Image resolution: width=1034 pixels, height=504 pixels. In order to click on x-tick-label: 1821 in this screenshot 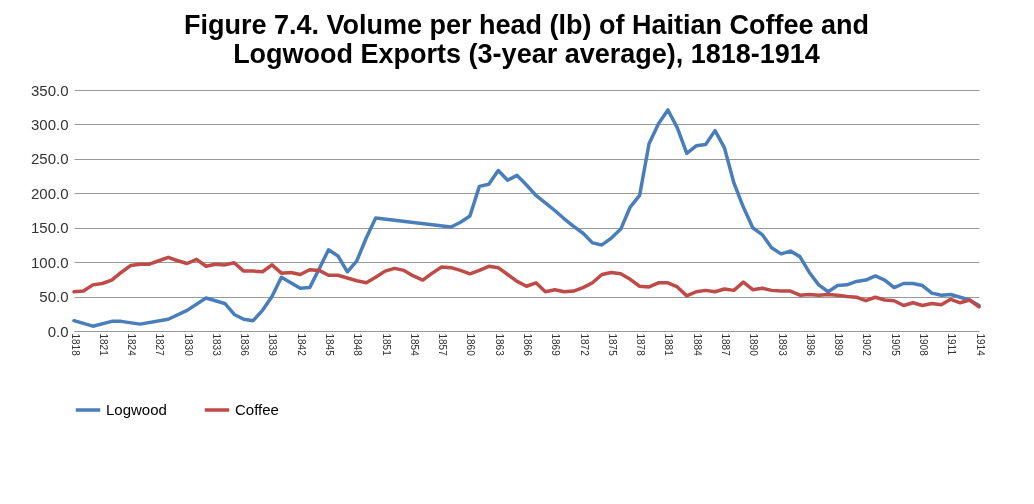, I will do `click(103, 345)`.